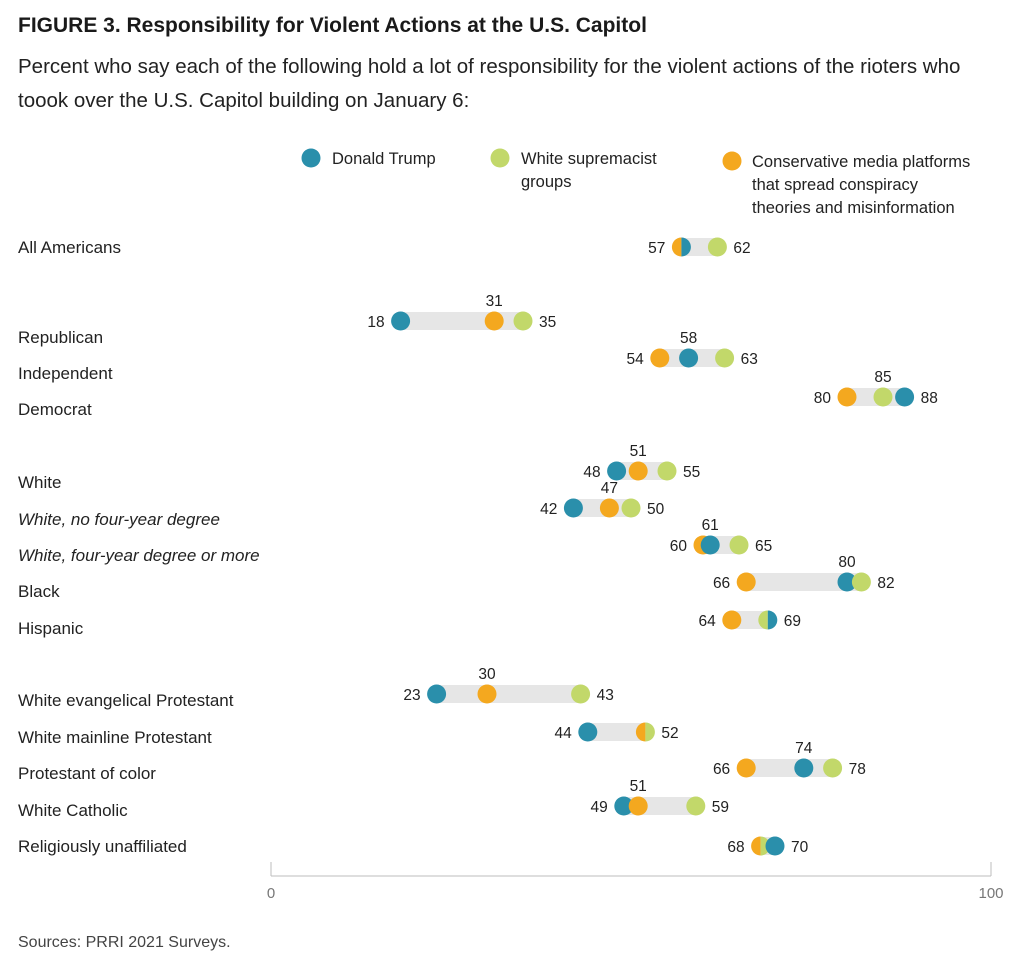 This screenshot has width=1024, height=975. Describe the element at coordinates (500, 158) in the screenshot. I see `legend-marker-white-supremacist` at that location.